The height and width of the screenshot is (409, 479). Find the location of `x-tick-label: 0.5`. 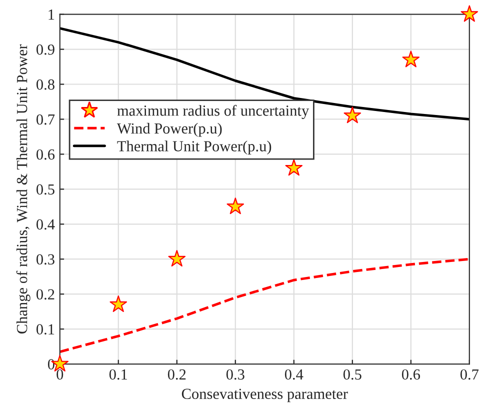

x-tick-label: 0.5 is located at coordinates (352, 374).